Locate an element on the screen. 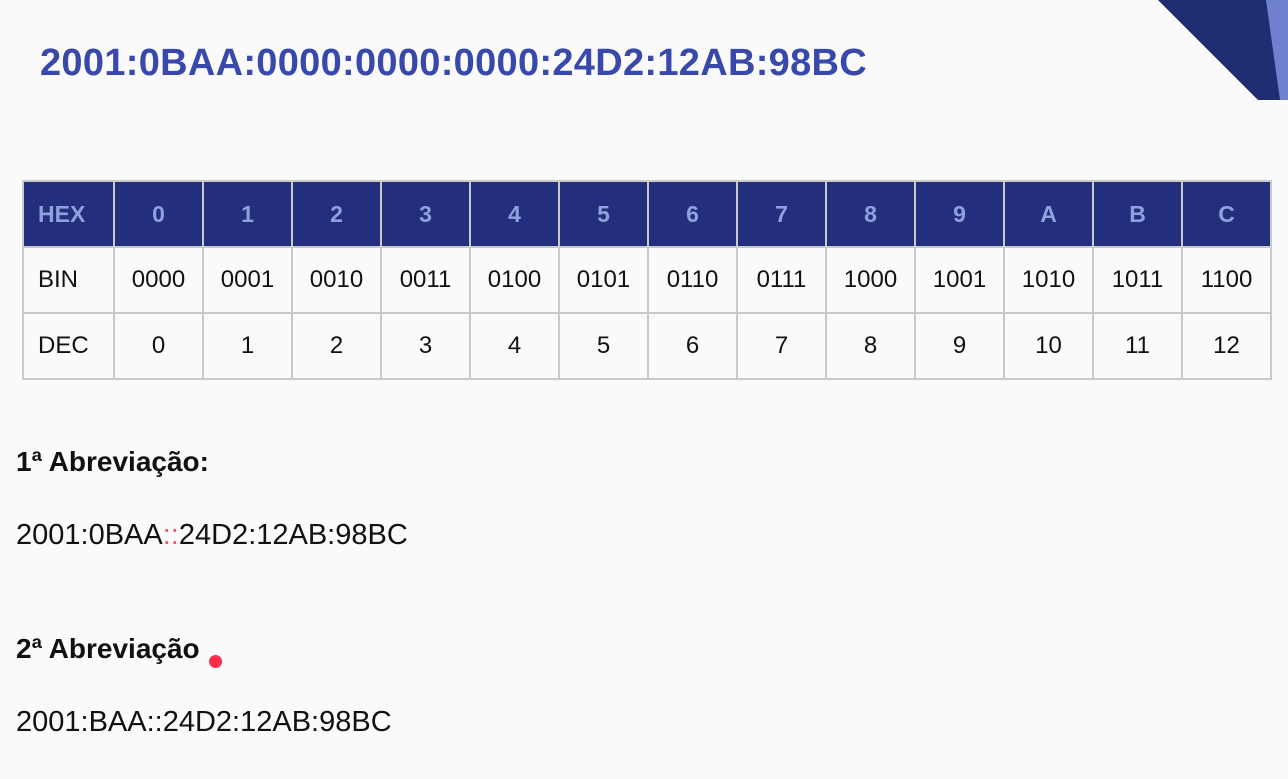  table-cell: 0 is located at coordinates (158, 346).